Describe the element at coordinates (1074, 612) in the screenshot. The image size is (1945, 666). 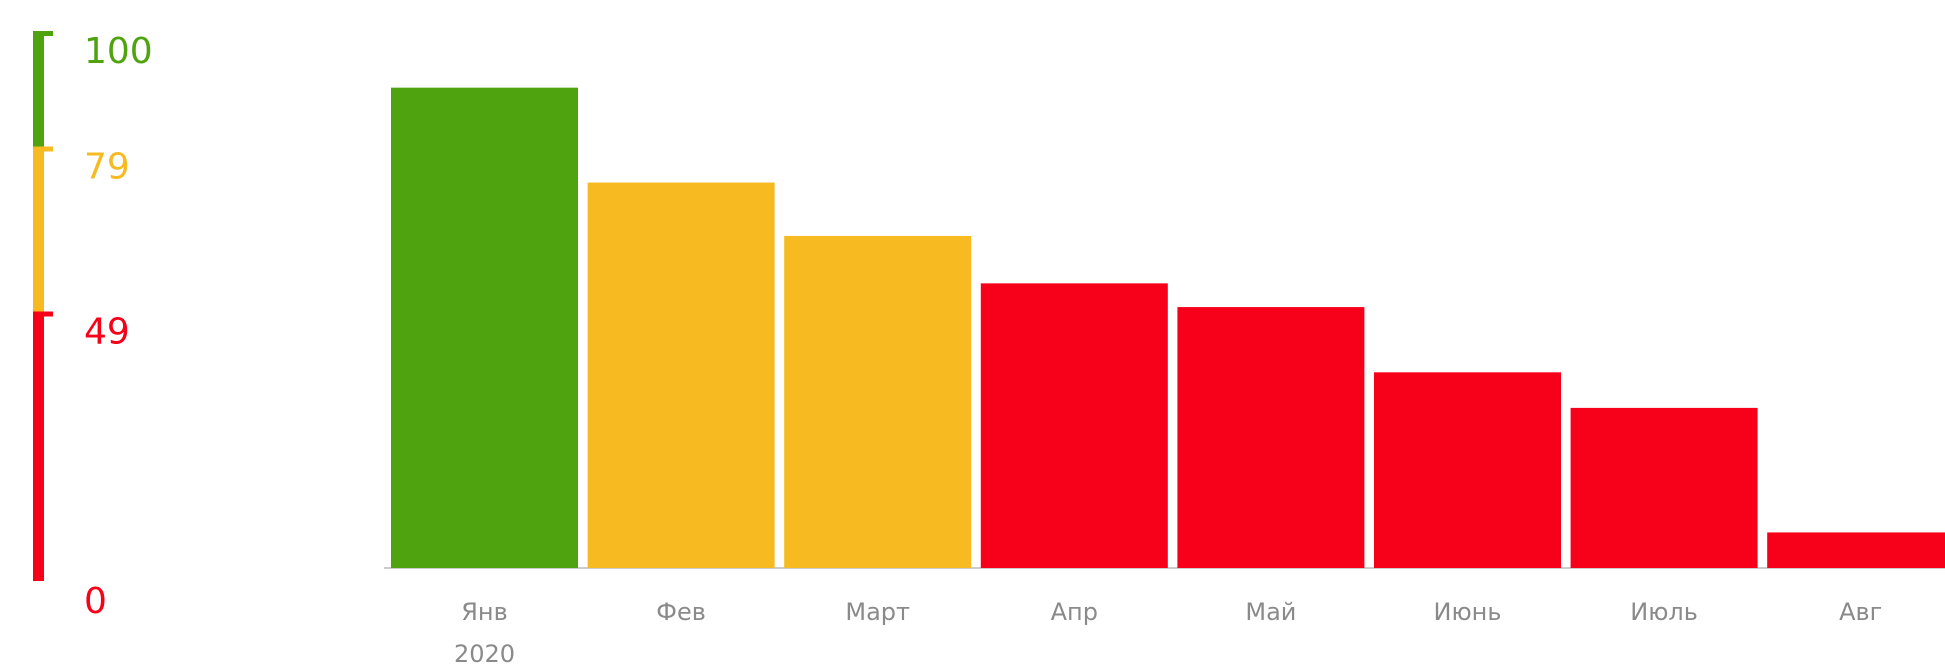
I see `x-tick-label: Апр` at that location.